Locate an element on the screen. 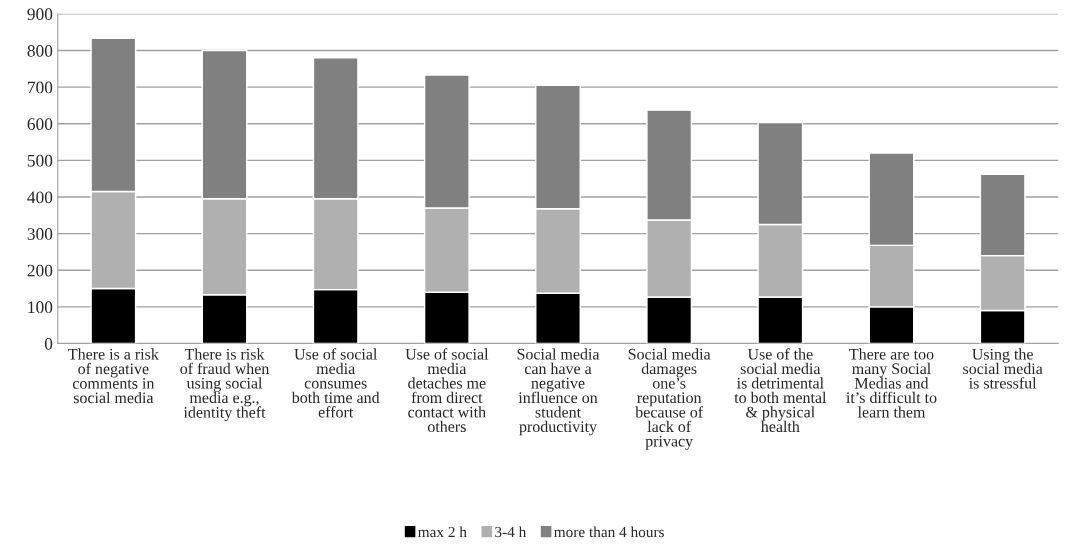  y-tick-label: 100 is located at coordinates (40, 307).